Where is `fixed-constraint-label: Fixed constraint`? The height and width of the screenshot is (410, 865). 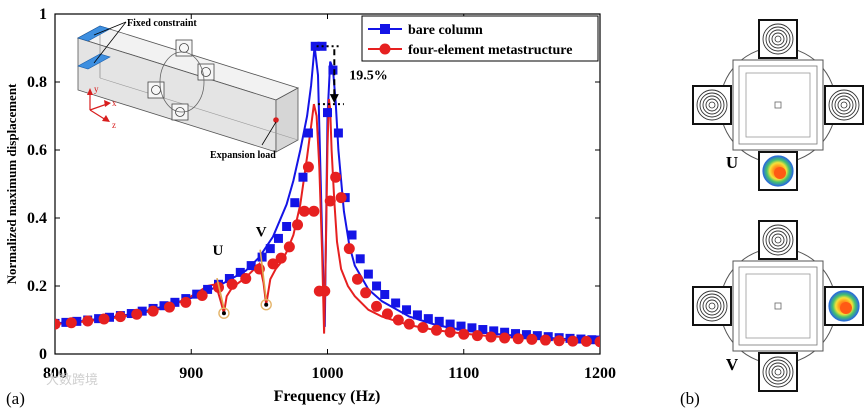
fixed-constraint-label: Fixed constraint is located at coordinates (162, 23).